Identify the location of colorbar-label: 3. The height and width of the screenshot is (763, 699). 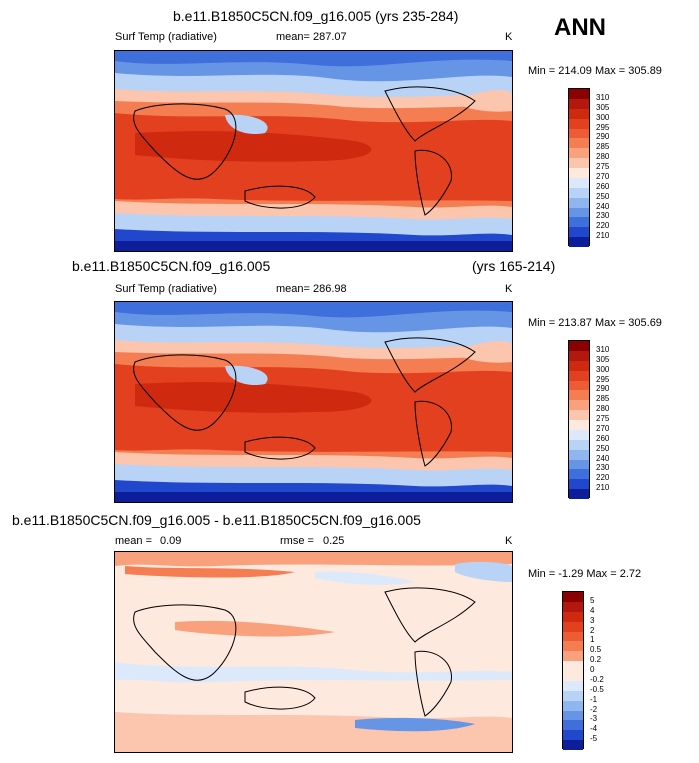
(592, 620).